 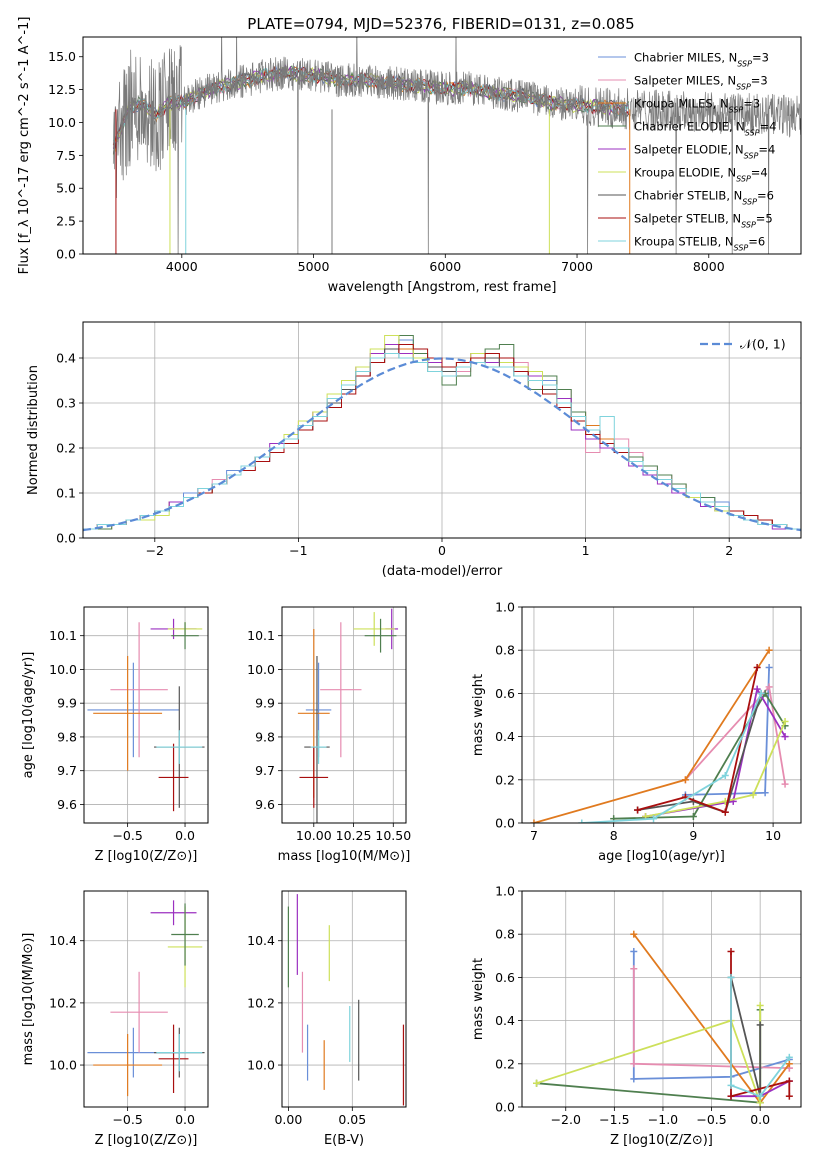 I want to click on residual-legend: 𝒩(0, 1), so click(x=743, y=344).